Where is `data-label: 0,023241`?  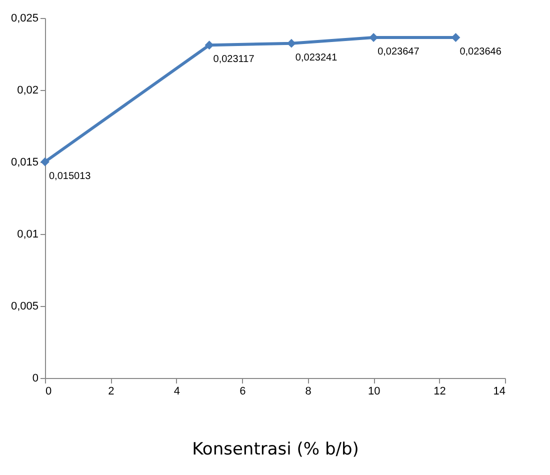
data-label: 0,023241 is located at coordinates (316, 58).